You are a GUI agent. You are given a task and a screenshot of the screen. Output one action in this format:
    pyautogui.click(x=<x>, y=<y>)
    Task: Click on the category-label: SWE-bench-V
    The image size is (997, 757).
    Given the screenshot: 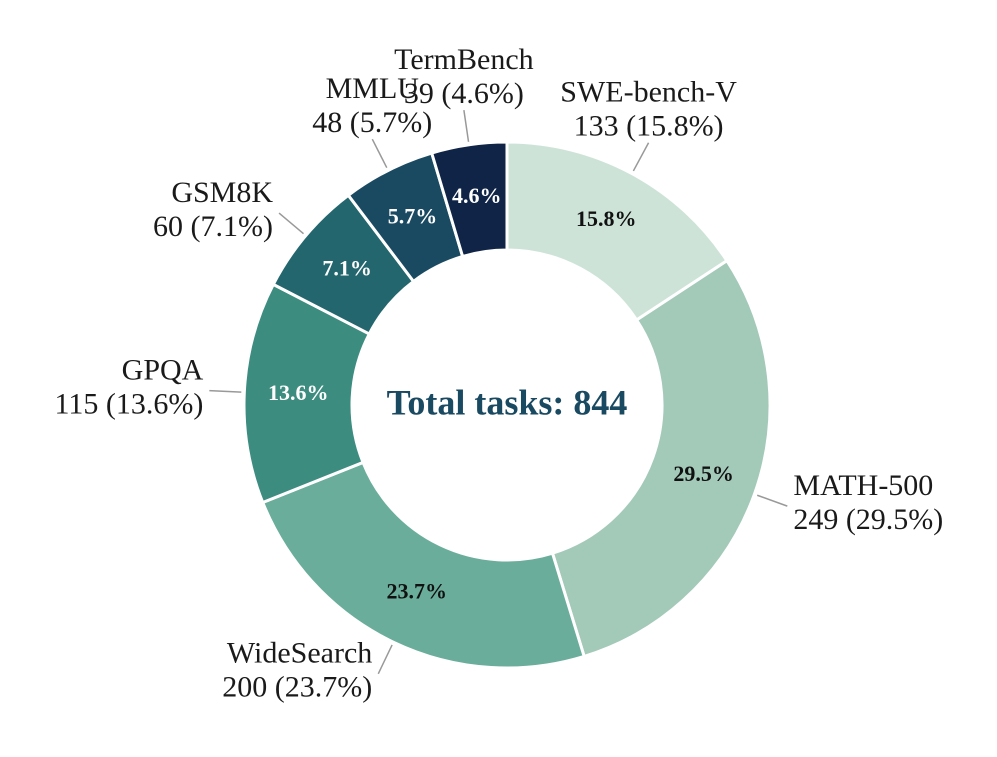 What is the action you would take?
    pyautogui.click(x=648, y=92)
    